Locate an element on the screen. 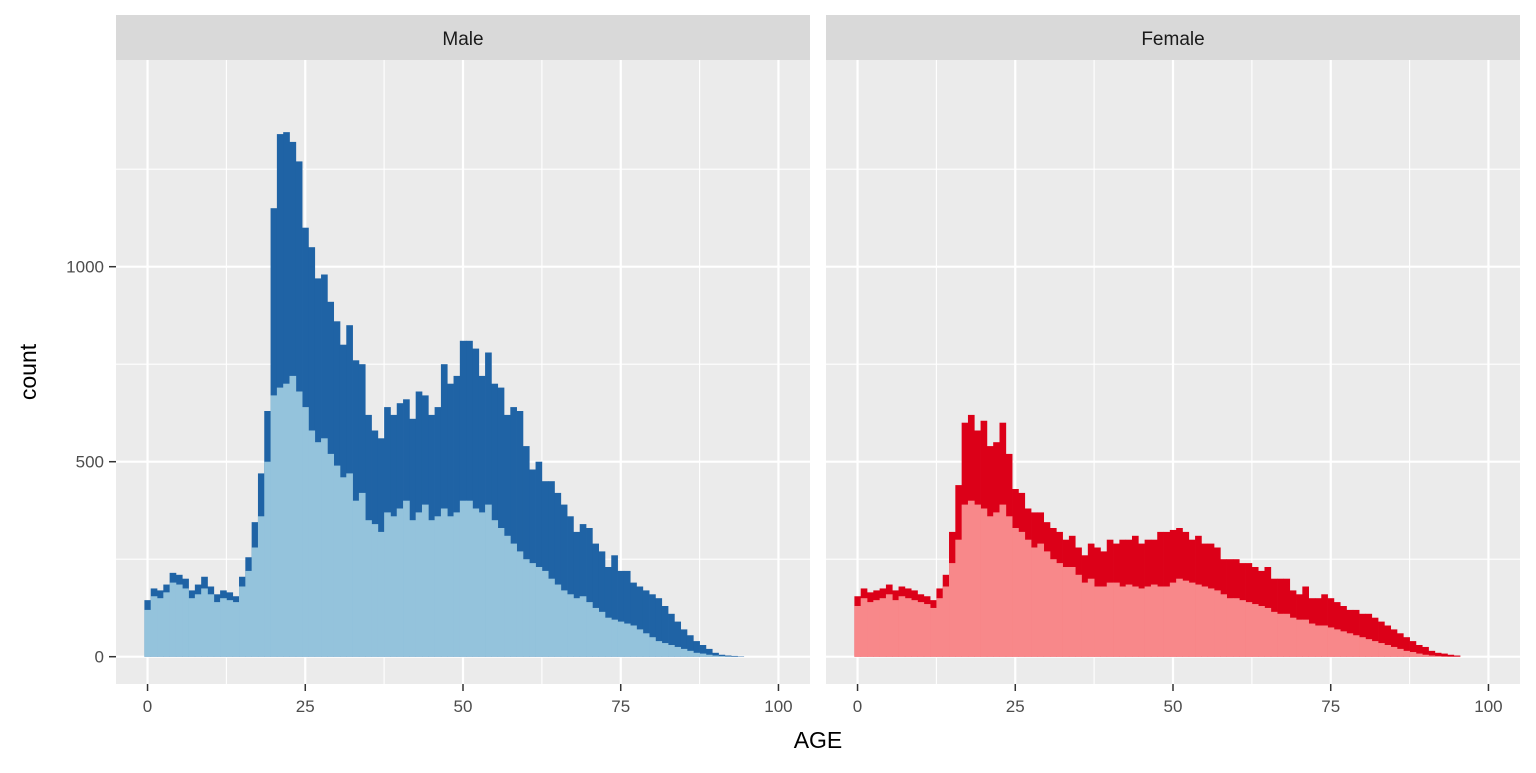  x-axis-title: AGE is located at coordinates (818, 740).